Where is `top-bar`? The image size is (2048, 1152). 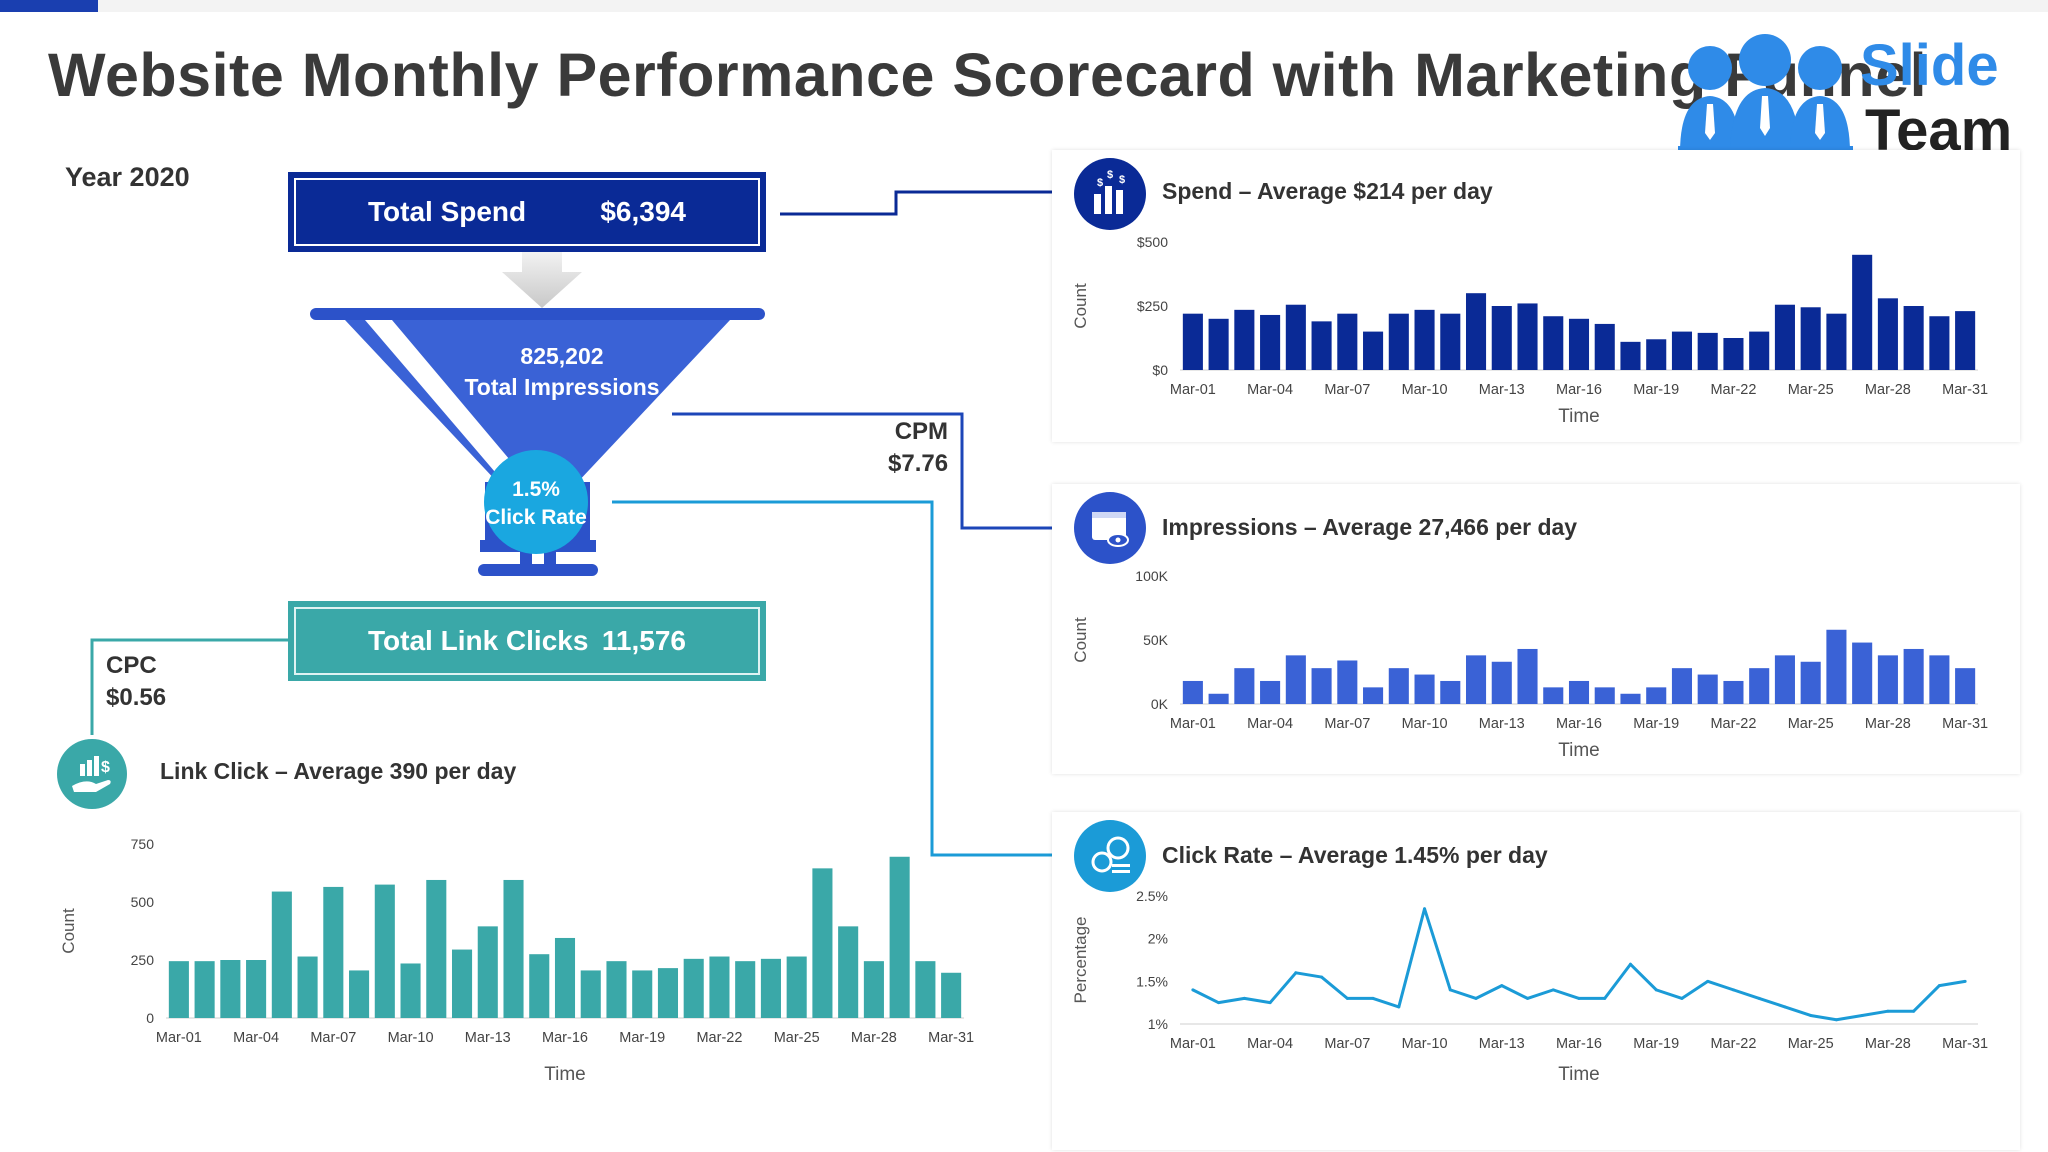
top-bar is located at coordinates (1024, 6).